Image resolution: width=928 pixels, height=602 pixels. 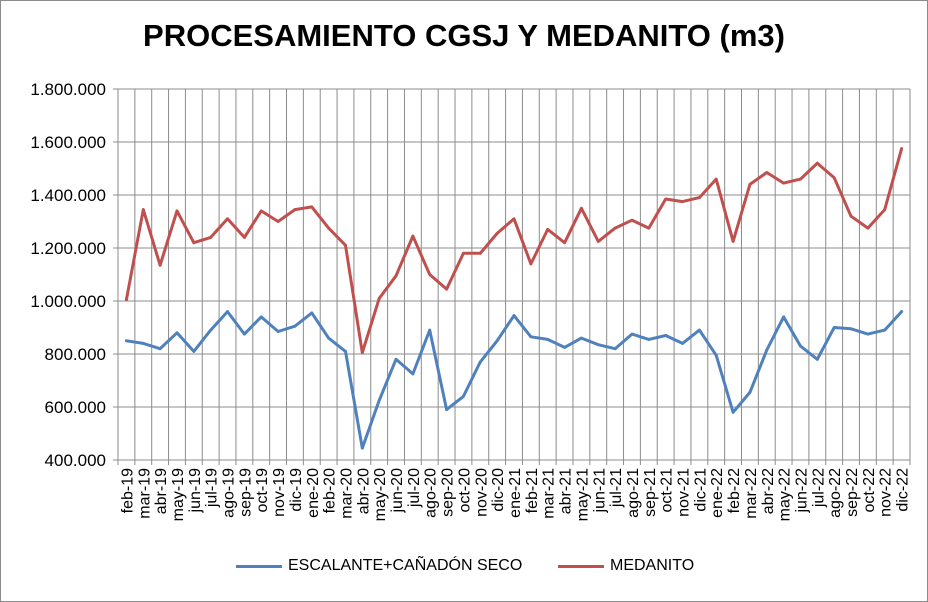 I want to click on x-tick-label: jul-20, so click(x=414, y=488).